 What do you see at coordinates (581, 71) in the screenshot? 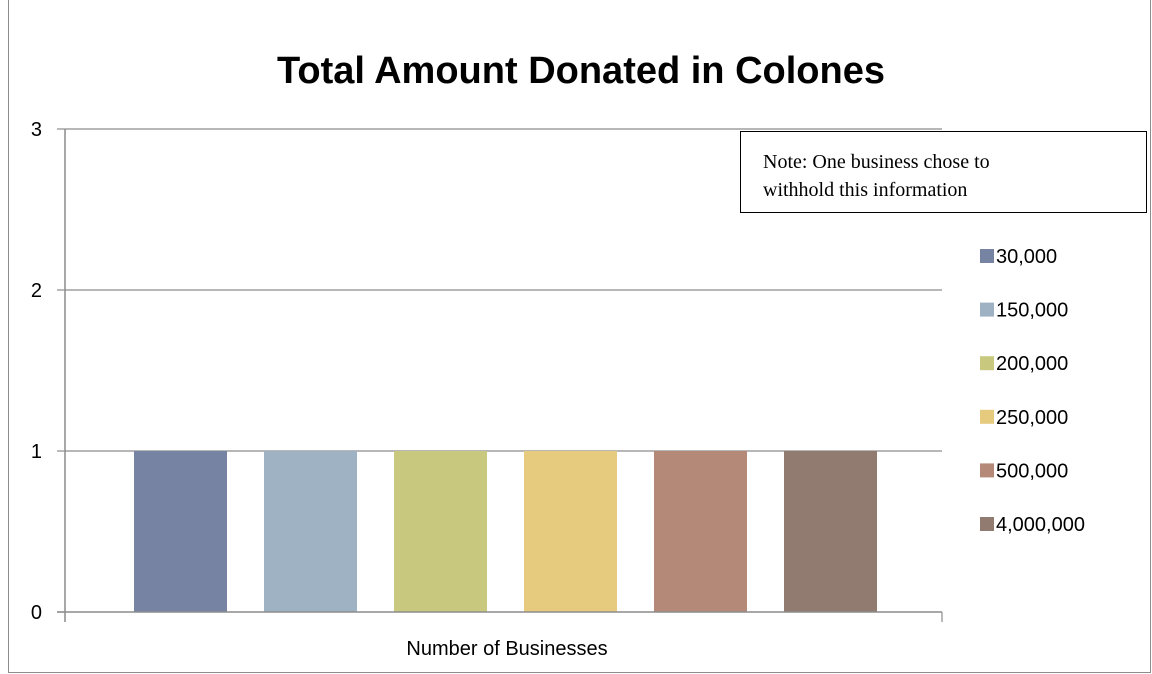
I see `chart-title: Total Amount Donated in Colones` at bounding box center [581, 71].